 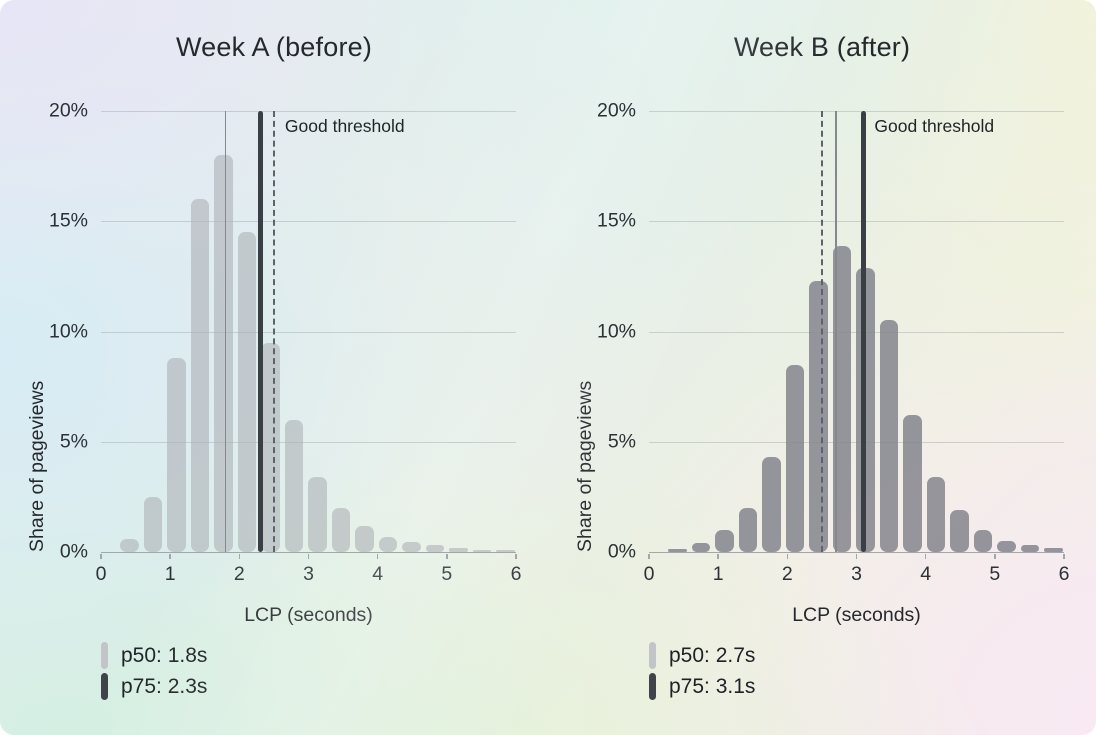 I want to click on legend-item-p50: p50: 2.7s, so click(x=702, y=655).